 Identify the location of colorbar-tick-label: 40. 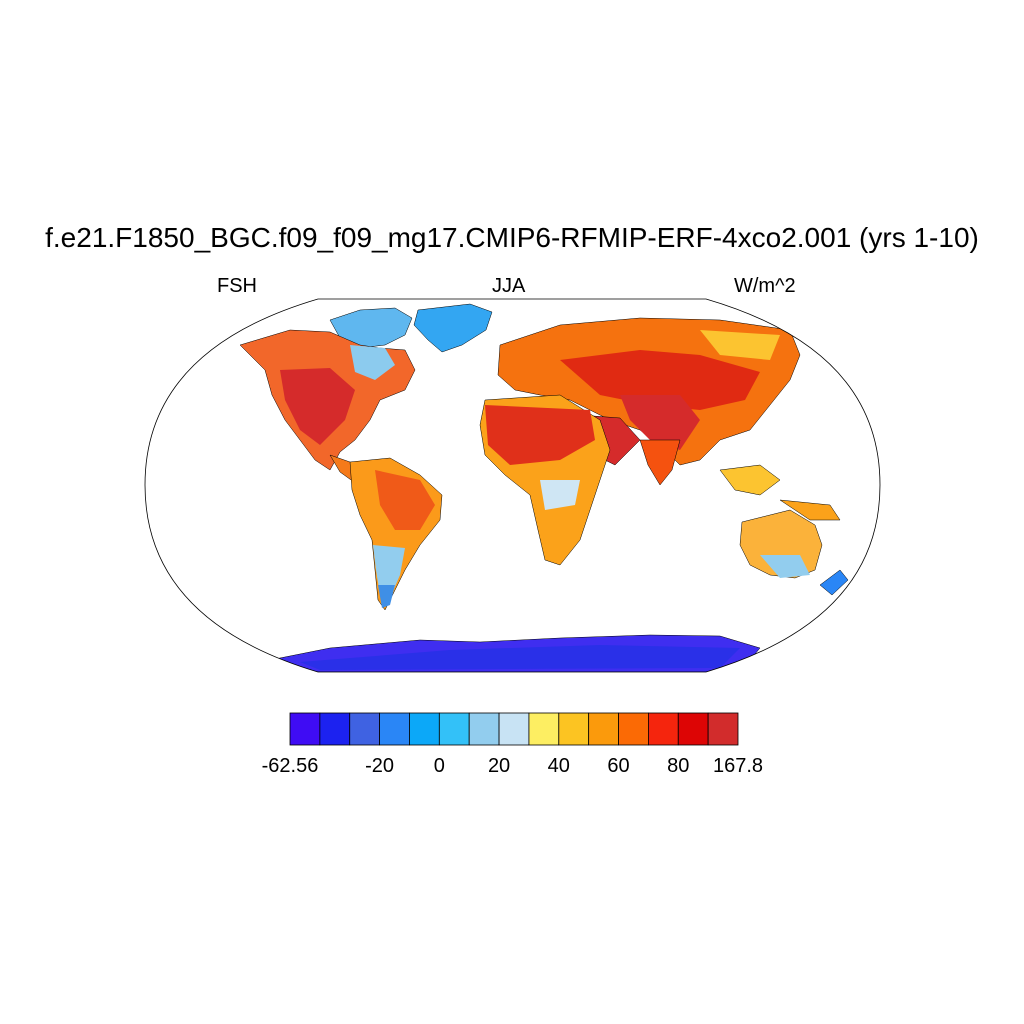
(559, 766).